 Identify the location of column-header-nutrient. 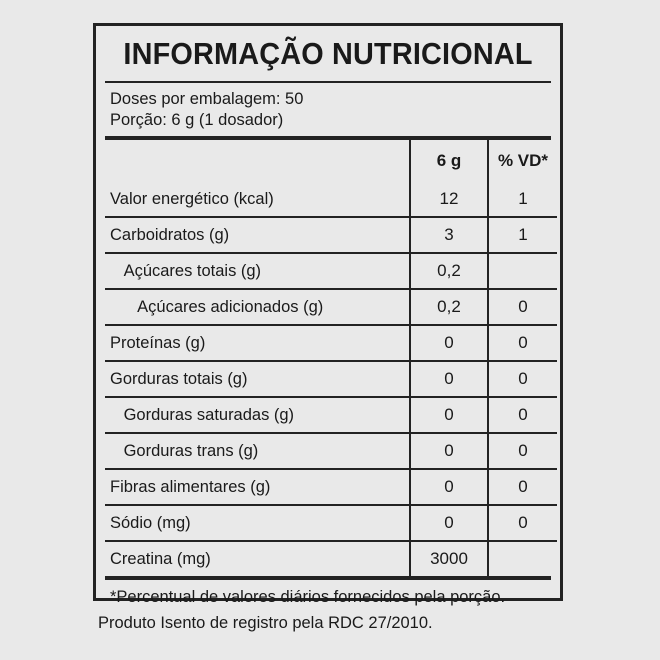
(257, 161).